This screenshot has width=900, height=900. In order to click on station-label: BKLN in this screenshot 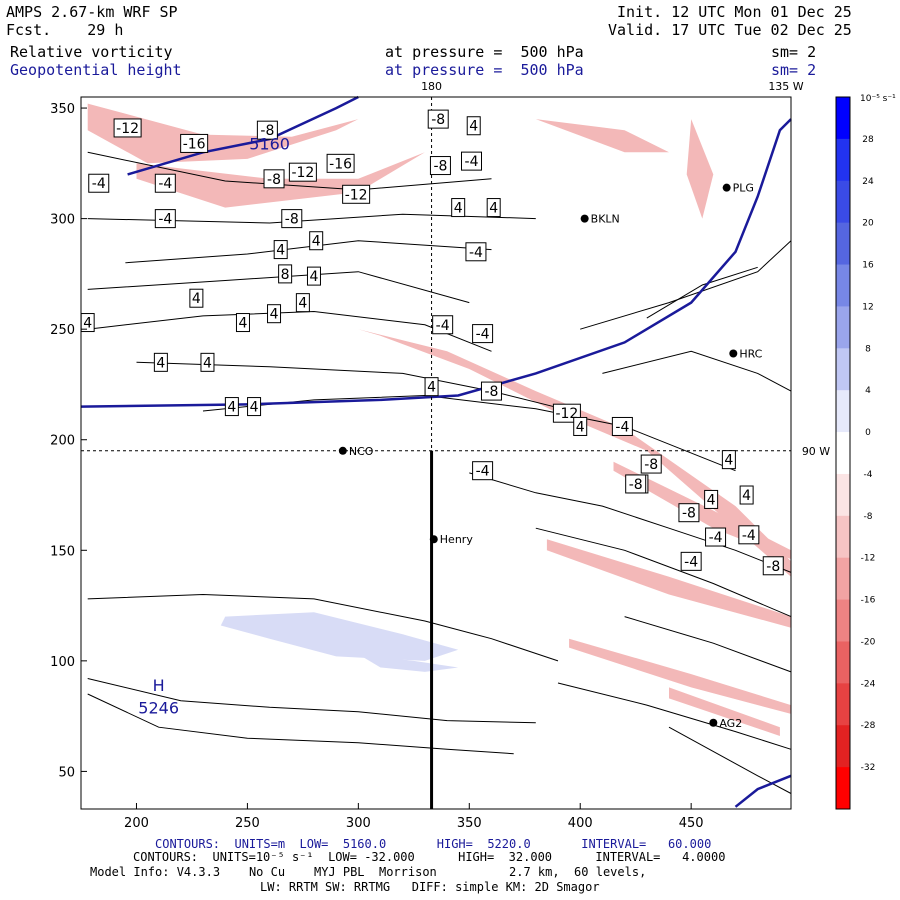, I will do `click(605, 219)`.